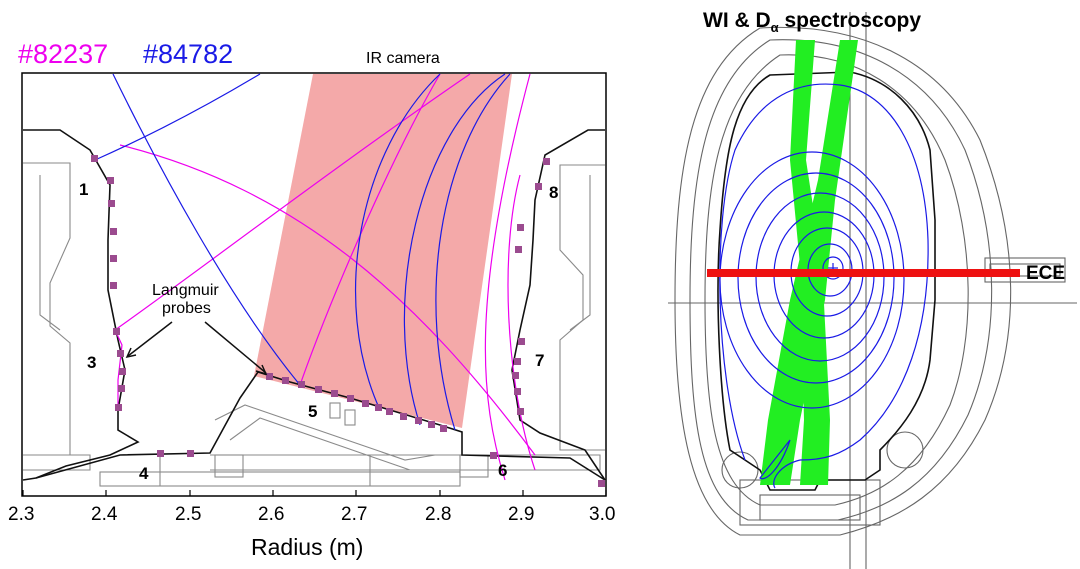 The height and width of the screenshot is (569, 1080). Describe the element at coordinates (188, 54) in the screenshot. I see `shot-84782-label: #84782` at that location.